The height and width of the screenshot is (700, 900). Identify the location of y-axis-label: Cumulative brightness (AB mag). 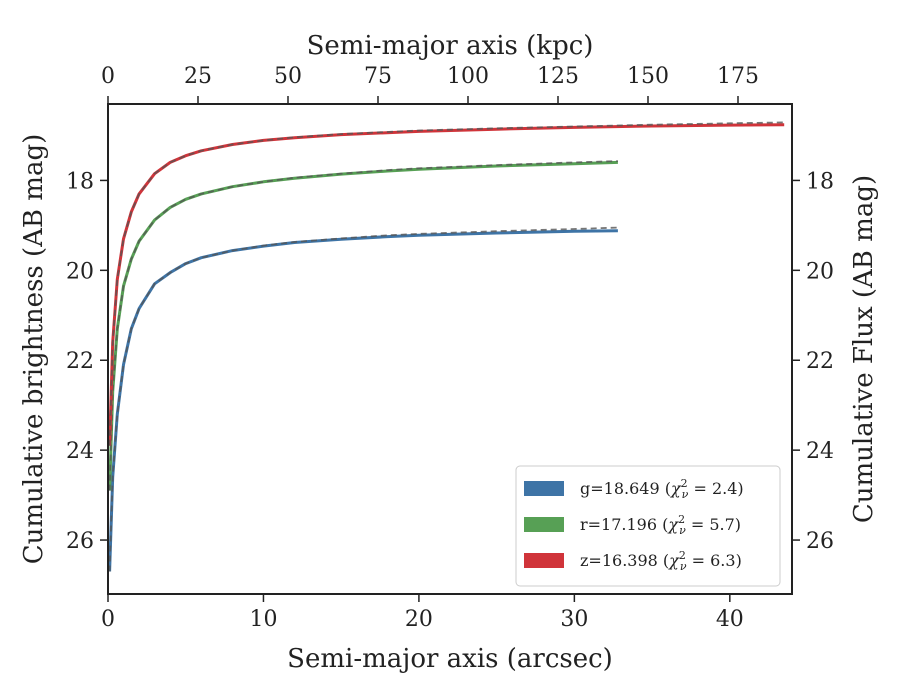
(34, 349).